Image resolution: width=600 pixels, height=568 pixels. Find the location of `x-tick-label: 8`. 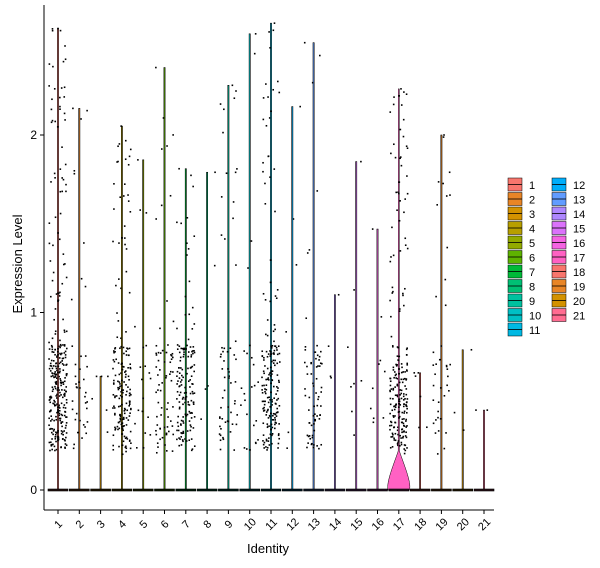

x-tick-label: 8 is located at coordinates (207, 524).